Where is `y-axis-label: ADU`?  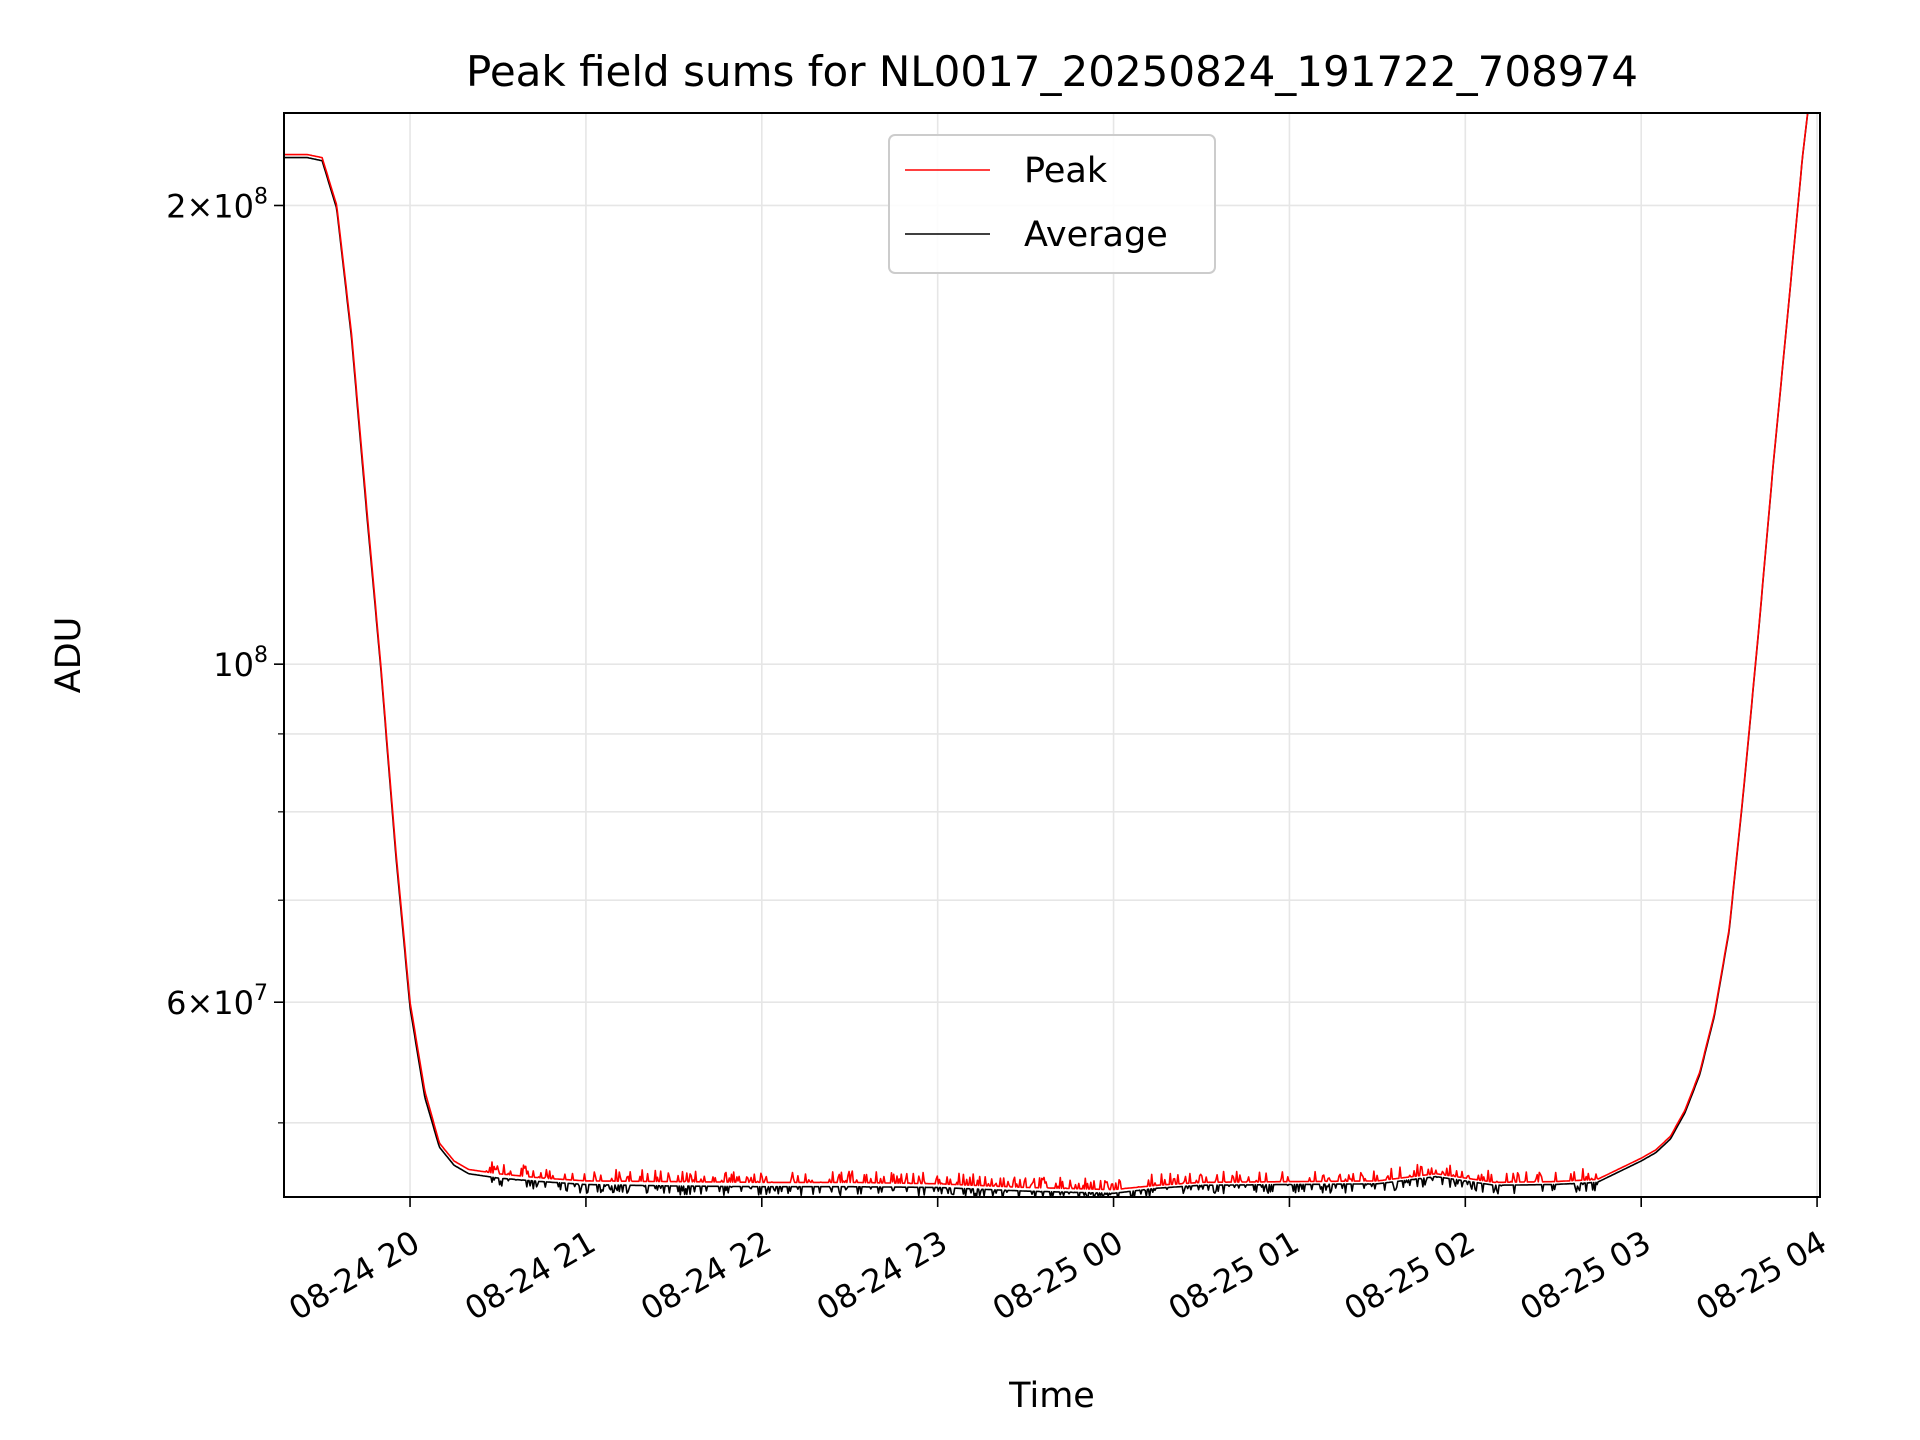 y-axis-label: ADU is located at coordinates (69, 655).